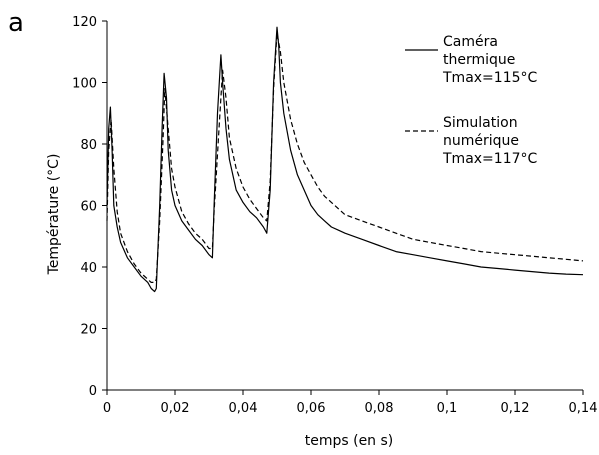 This screenshot has height=455, width=599. Describe the element at coordinates (93, 391) in the screenshot. I see `y-tick-label: 0` at that location.